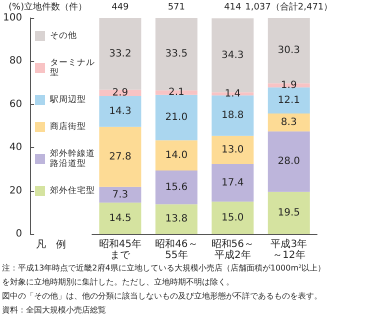 The height and width of the screenshot is (322, 382). I want to click on text: 1,037（合計2,471）, so click(289, 7).